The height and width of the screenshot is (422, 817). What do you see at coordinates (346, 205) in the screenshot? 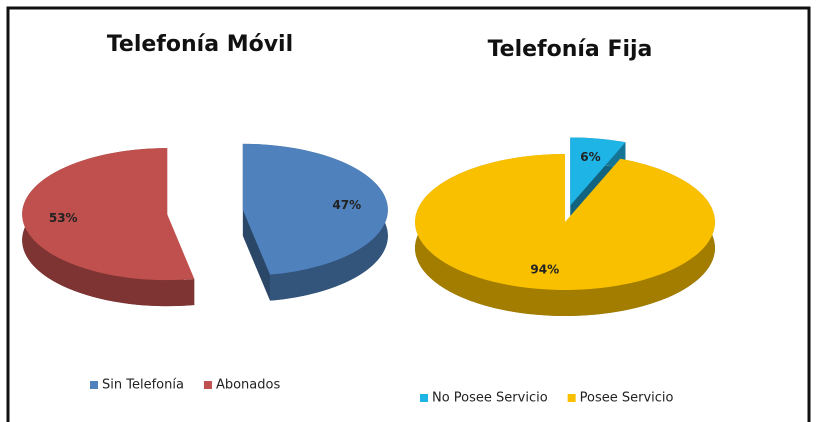
I see `data-label: 47%` at bounding box center [346, 205].